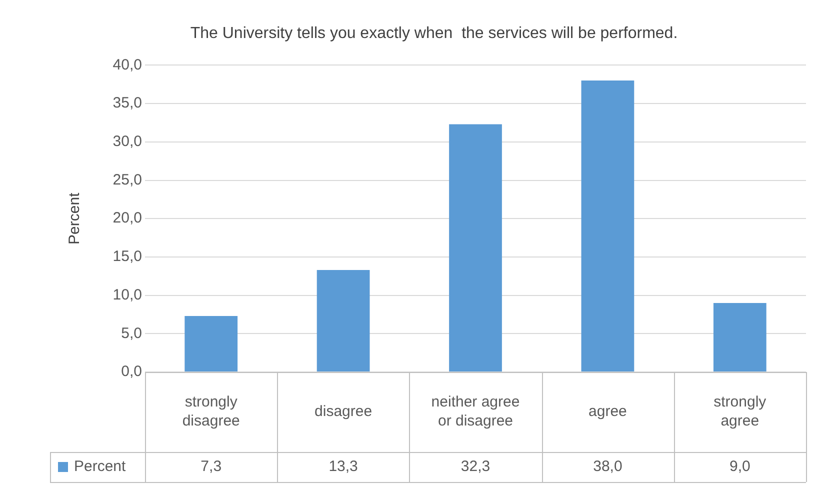  What do you see at coordinates (211, 467) in the screenshot?
I see `data-label: 7,3` at bounding box center [211, 467].